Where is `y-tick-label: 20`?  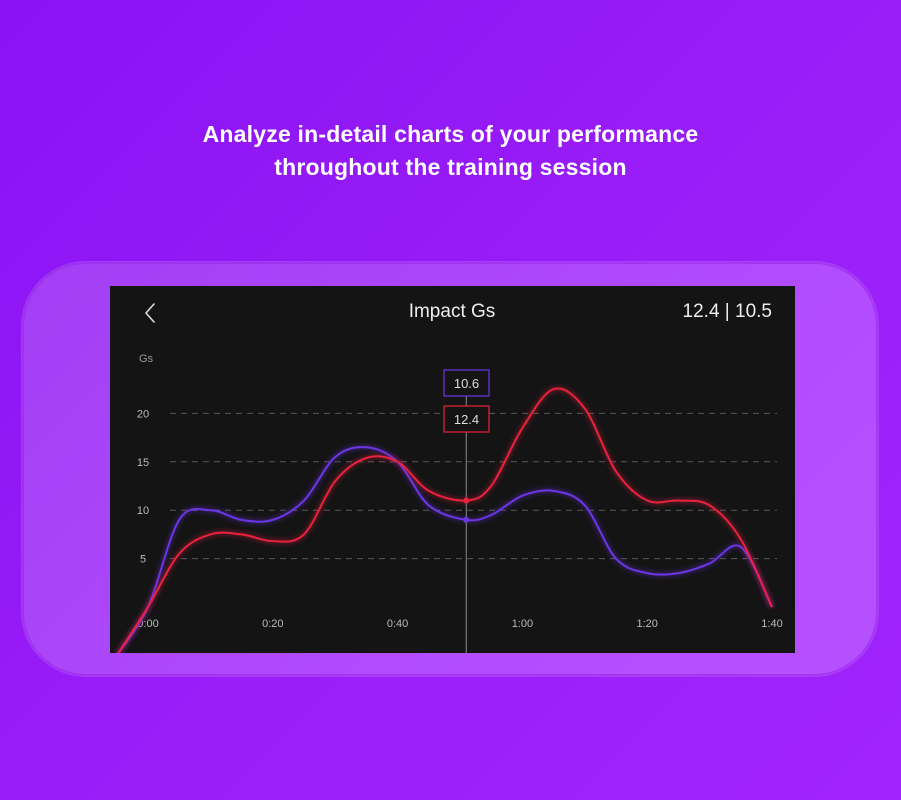
y-tick-label: 20 is located at coordinates (143, 414).